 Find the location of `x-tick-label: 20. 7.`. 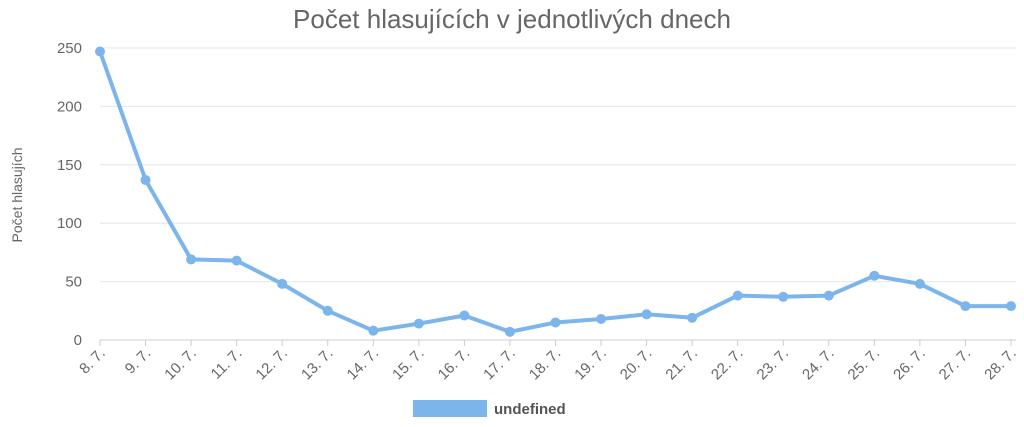

x-tick-label: 20. 7. is located at coordinates (636, 364).